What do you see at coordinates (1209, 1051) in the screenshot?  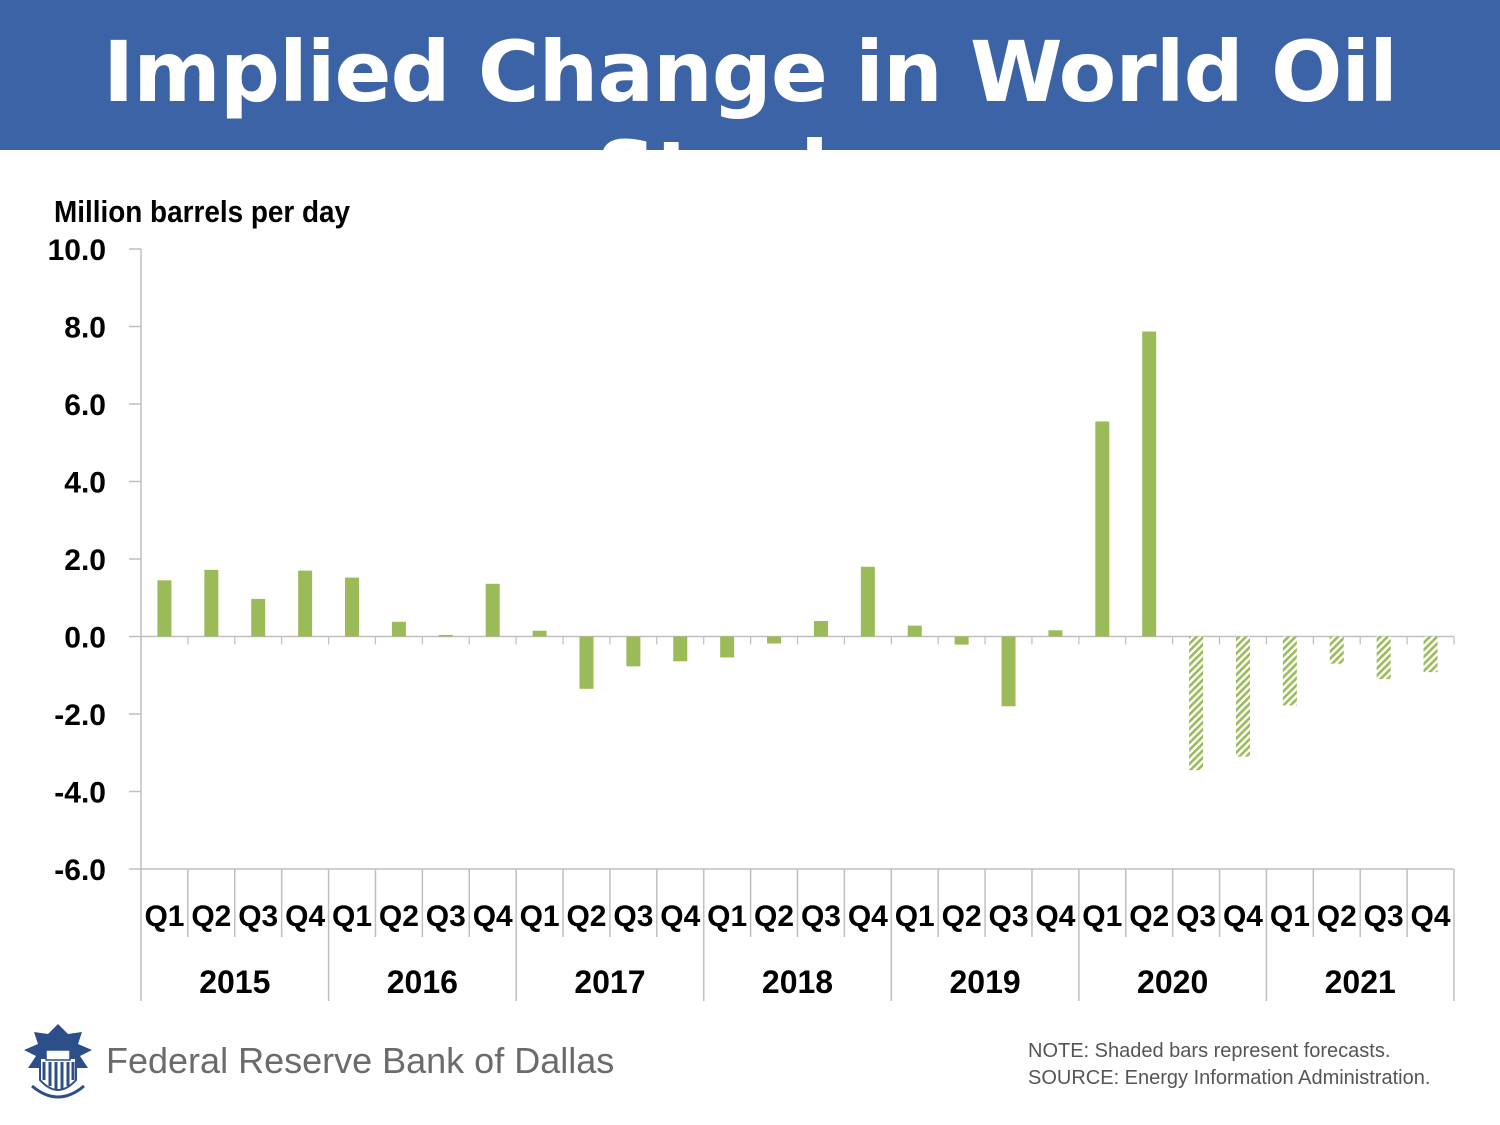 I see `note-text: NOTE: Shaded bars represent forecasts.` at bounding box center [1209, 1051].